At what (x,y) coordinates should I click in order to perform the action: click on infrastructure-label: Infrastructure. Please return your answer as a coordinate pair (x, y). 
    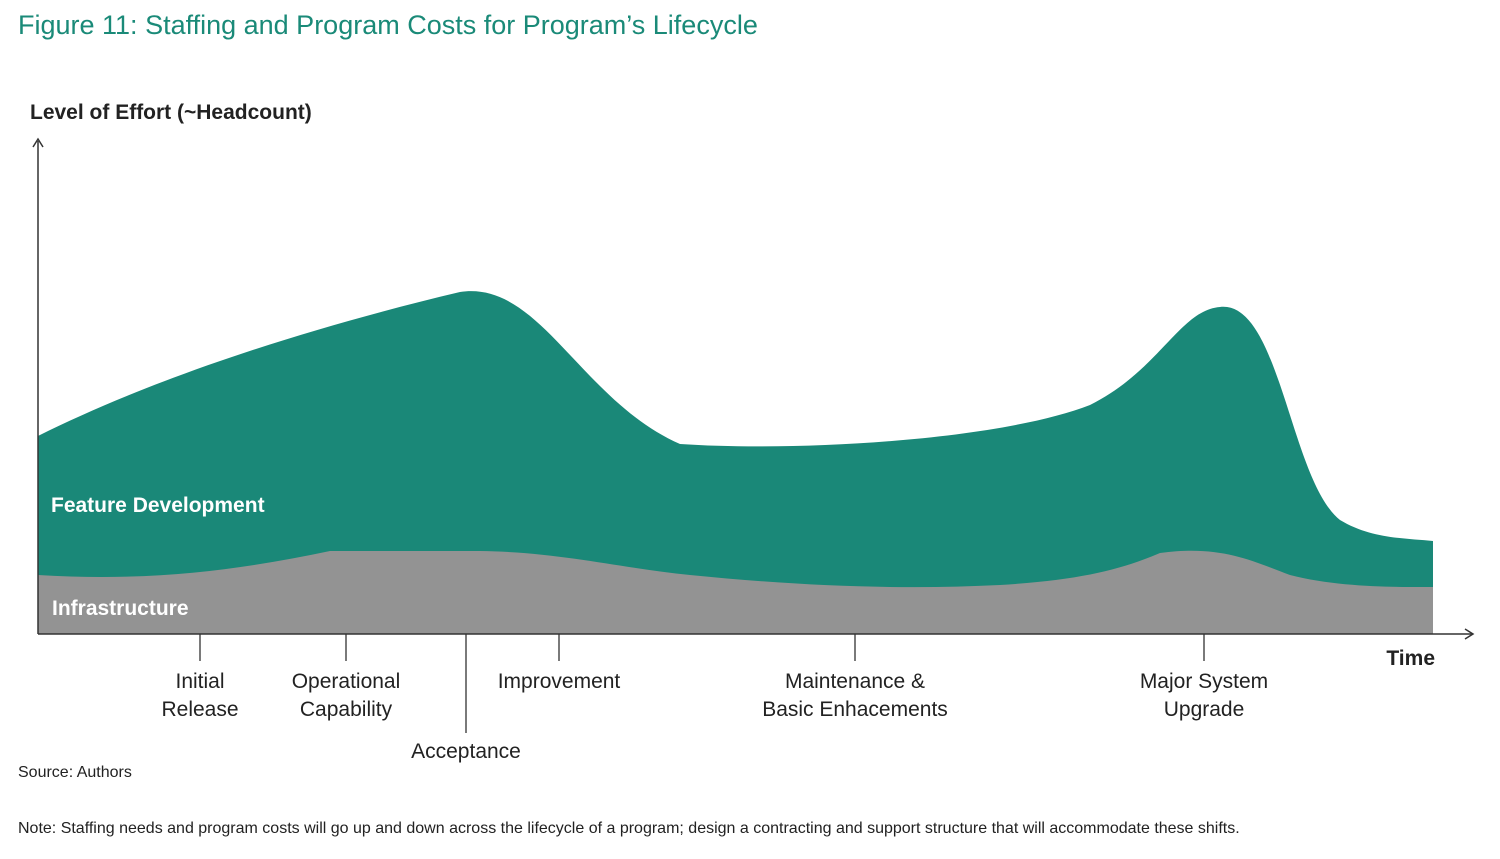
    Looking at the image, I should click on (120, 608).